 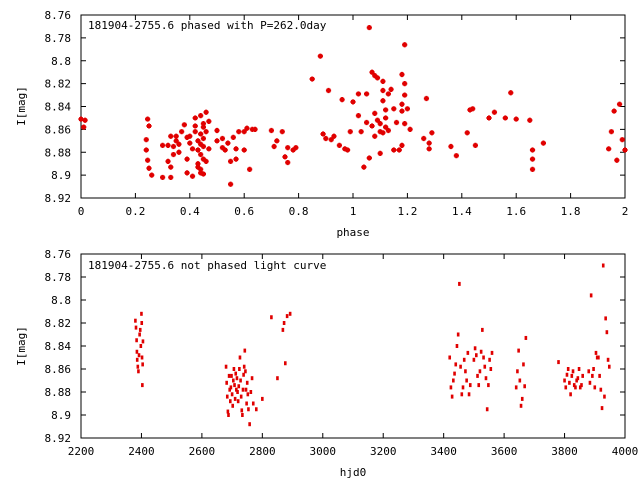 I want to click on chart-0-x-tick-label: 1.8, so click(x=571, y=211).